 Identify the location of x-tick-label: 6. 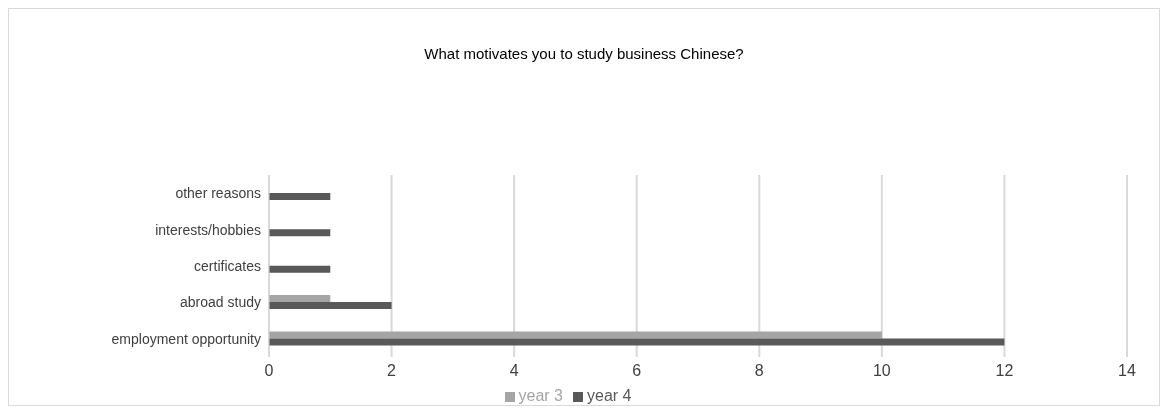
(637, 371).